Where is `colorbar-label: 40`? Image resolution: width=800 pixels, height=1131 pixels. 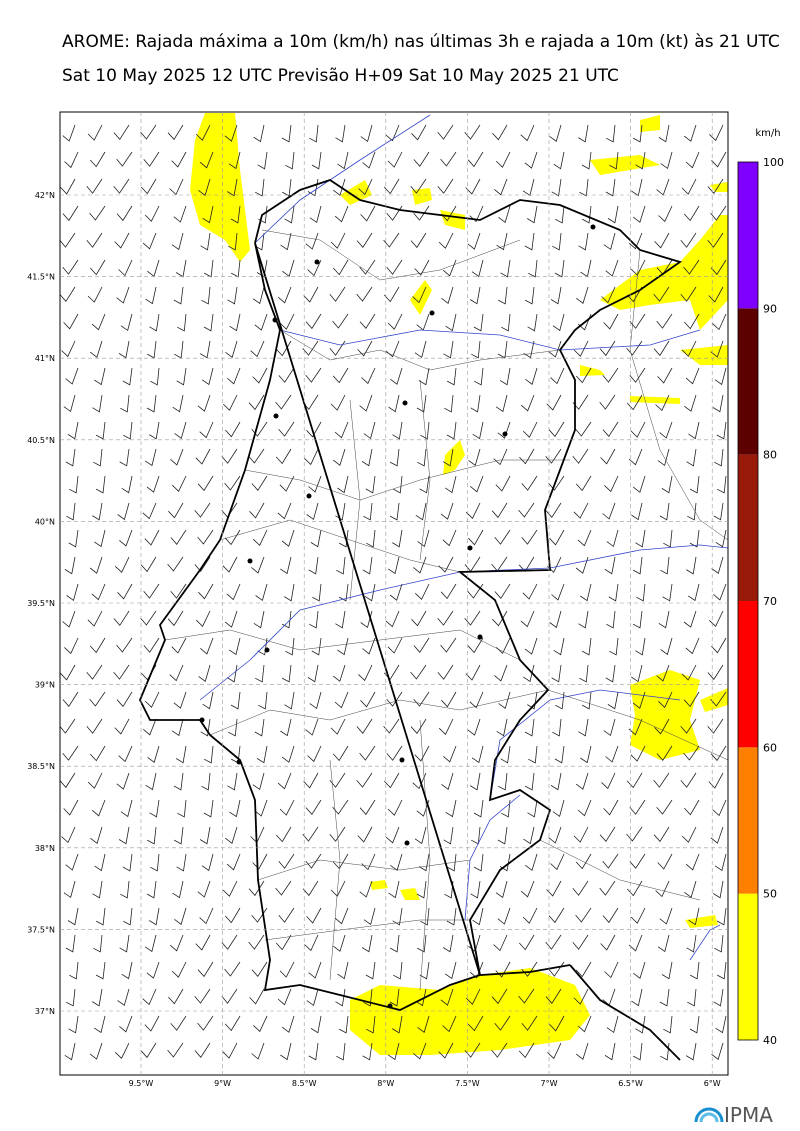
colorbar-label: 40 is located at coordinates (770, 1040).